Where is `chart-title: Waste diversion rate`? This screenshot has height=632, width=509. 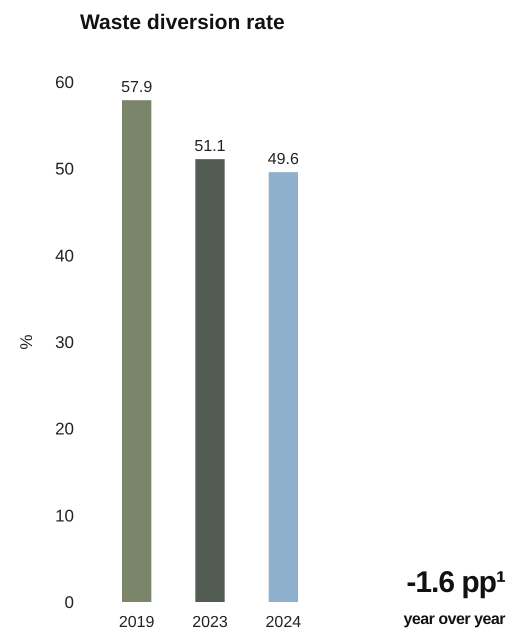 chart-title: Waste diversion rate is located at coordinates (182, 22).